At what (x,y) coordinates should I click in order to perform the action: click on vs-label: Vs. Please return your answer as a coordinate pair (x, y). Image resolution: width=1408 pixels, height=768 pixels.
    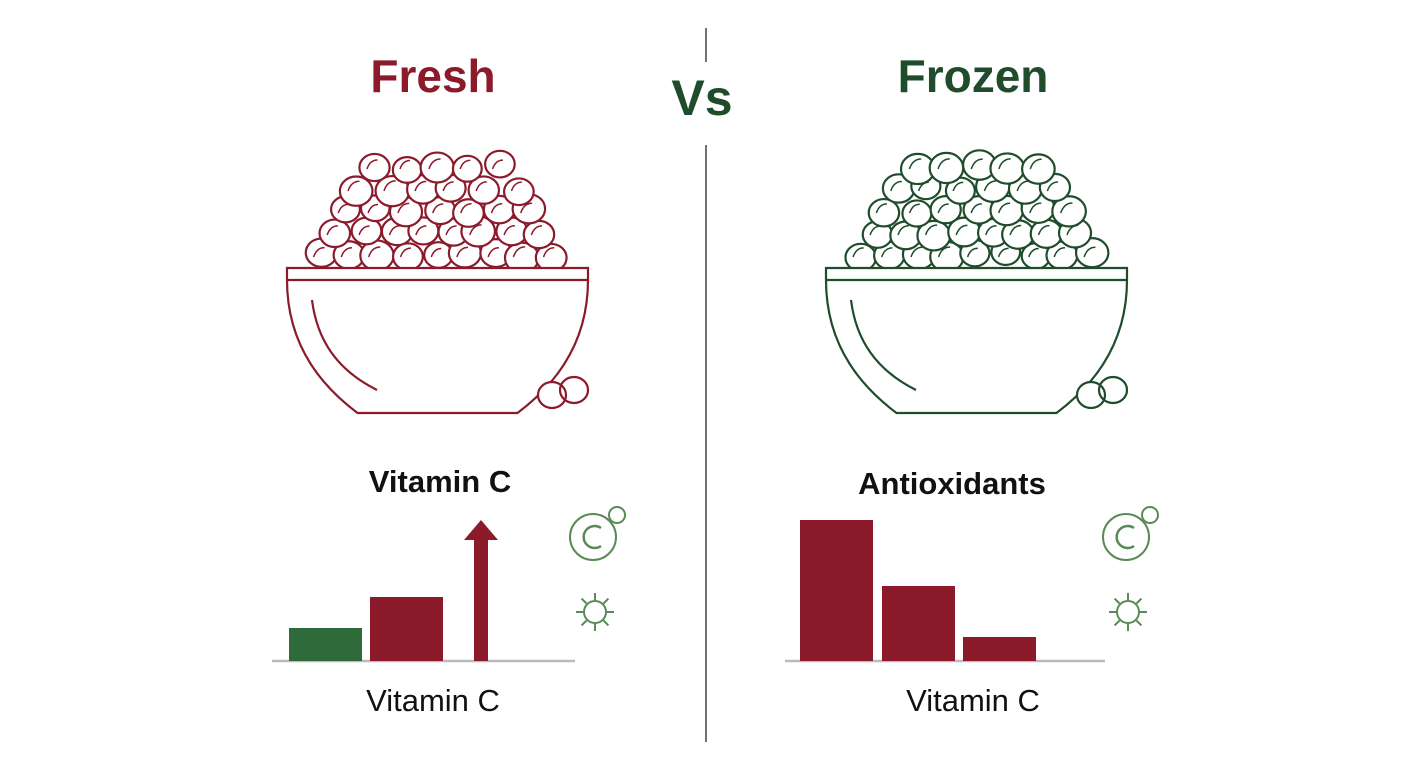
    Looking at the image, I should click on (701, 98).